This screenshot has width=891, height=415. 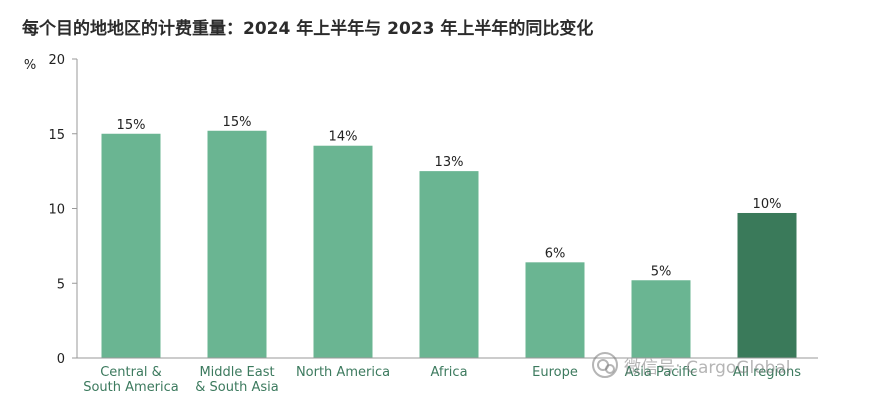 What do you see at coordinates (343, 372) in the screenshot?
I see `x-tick-label: North America` at bounding box center [343, 372].